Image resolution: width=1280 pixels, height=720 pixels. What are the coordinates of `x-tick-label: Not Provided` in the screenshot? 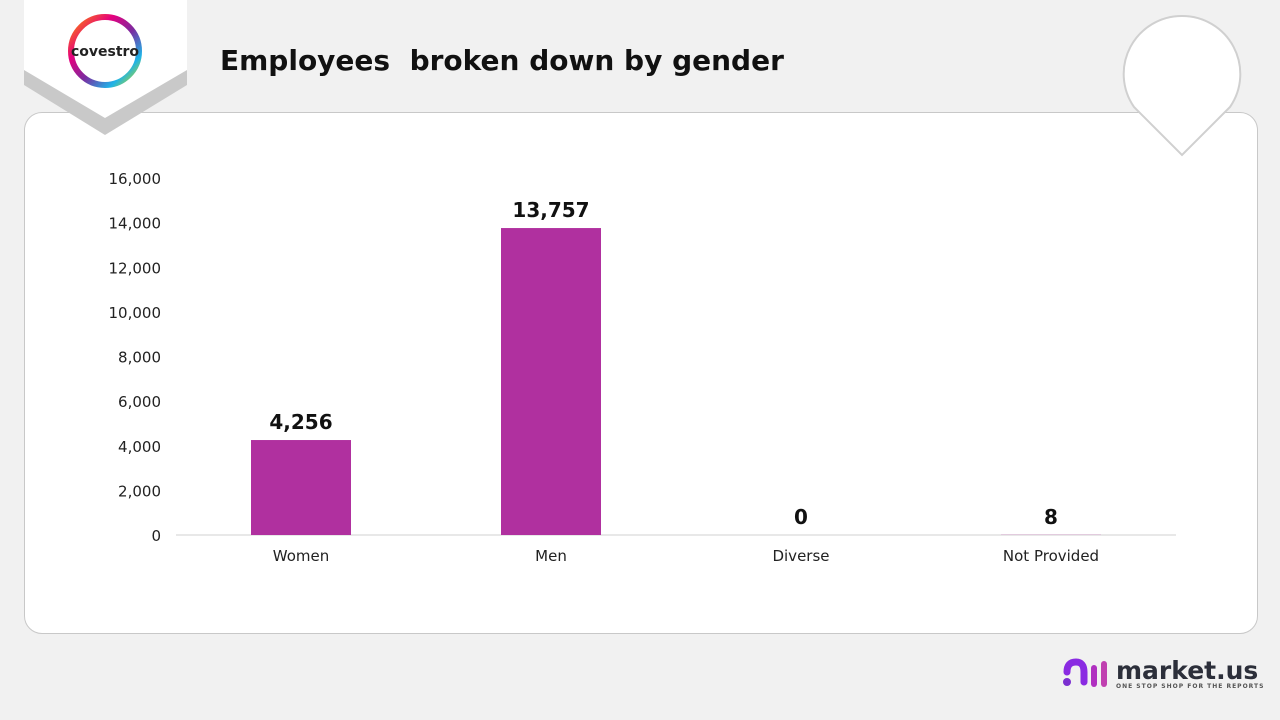 It's located at (1051, 556).